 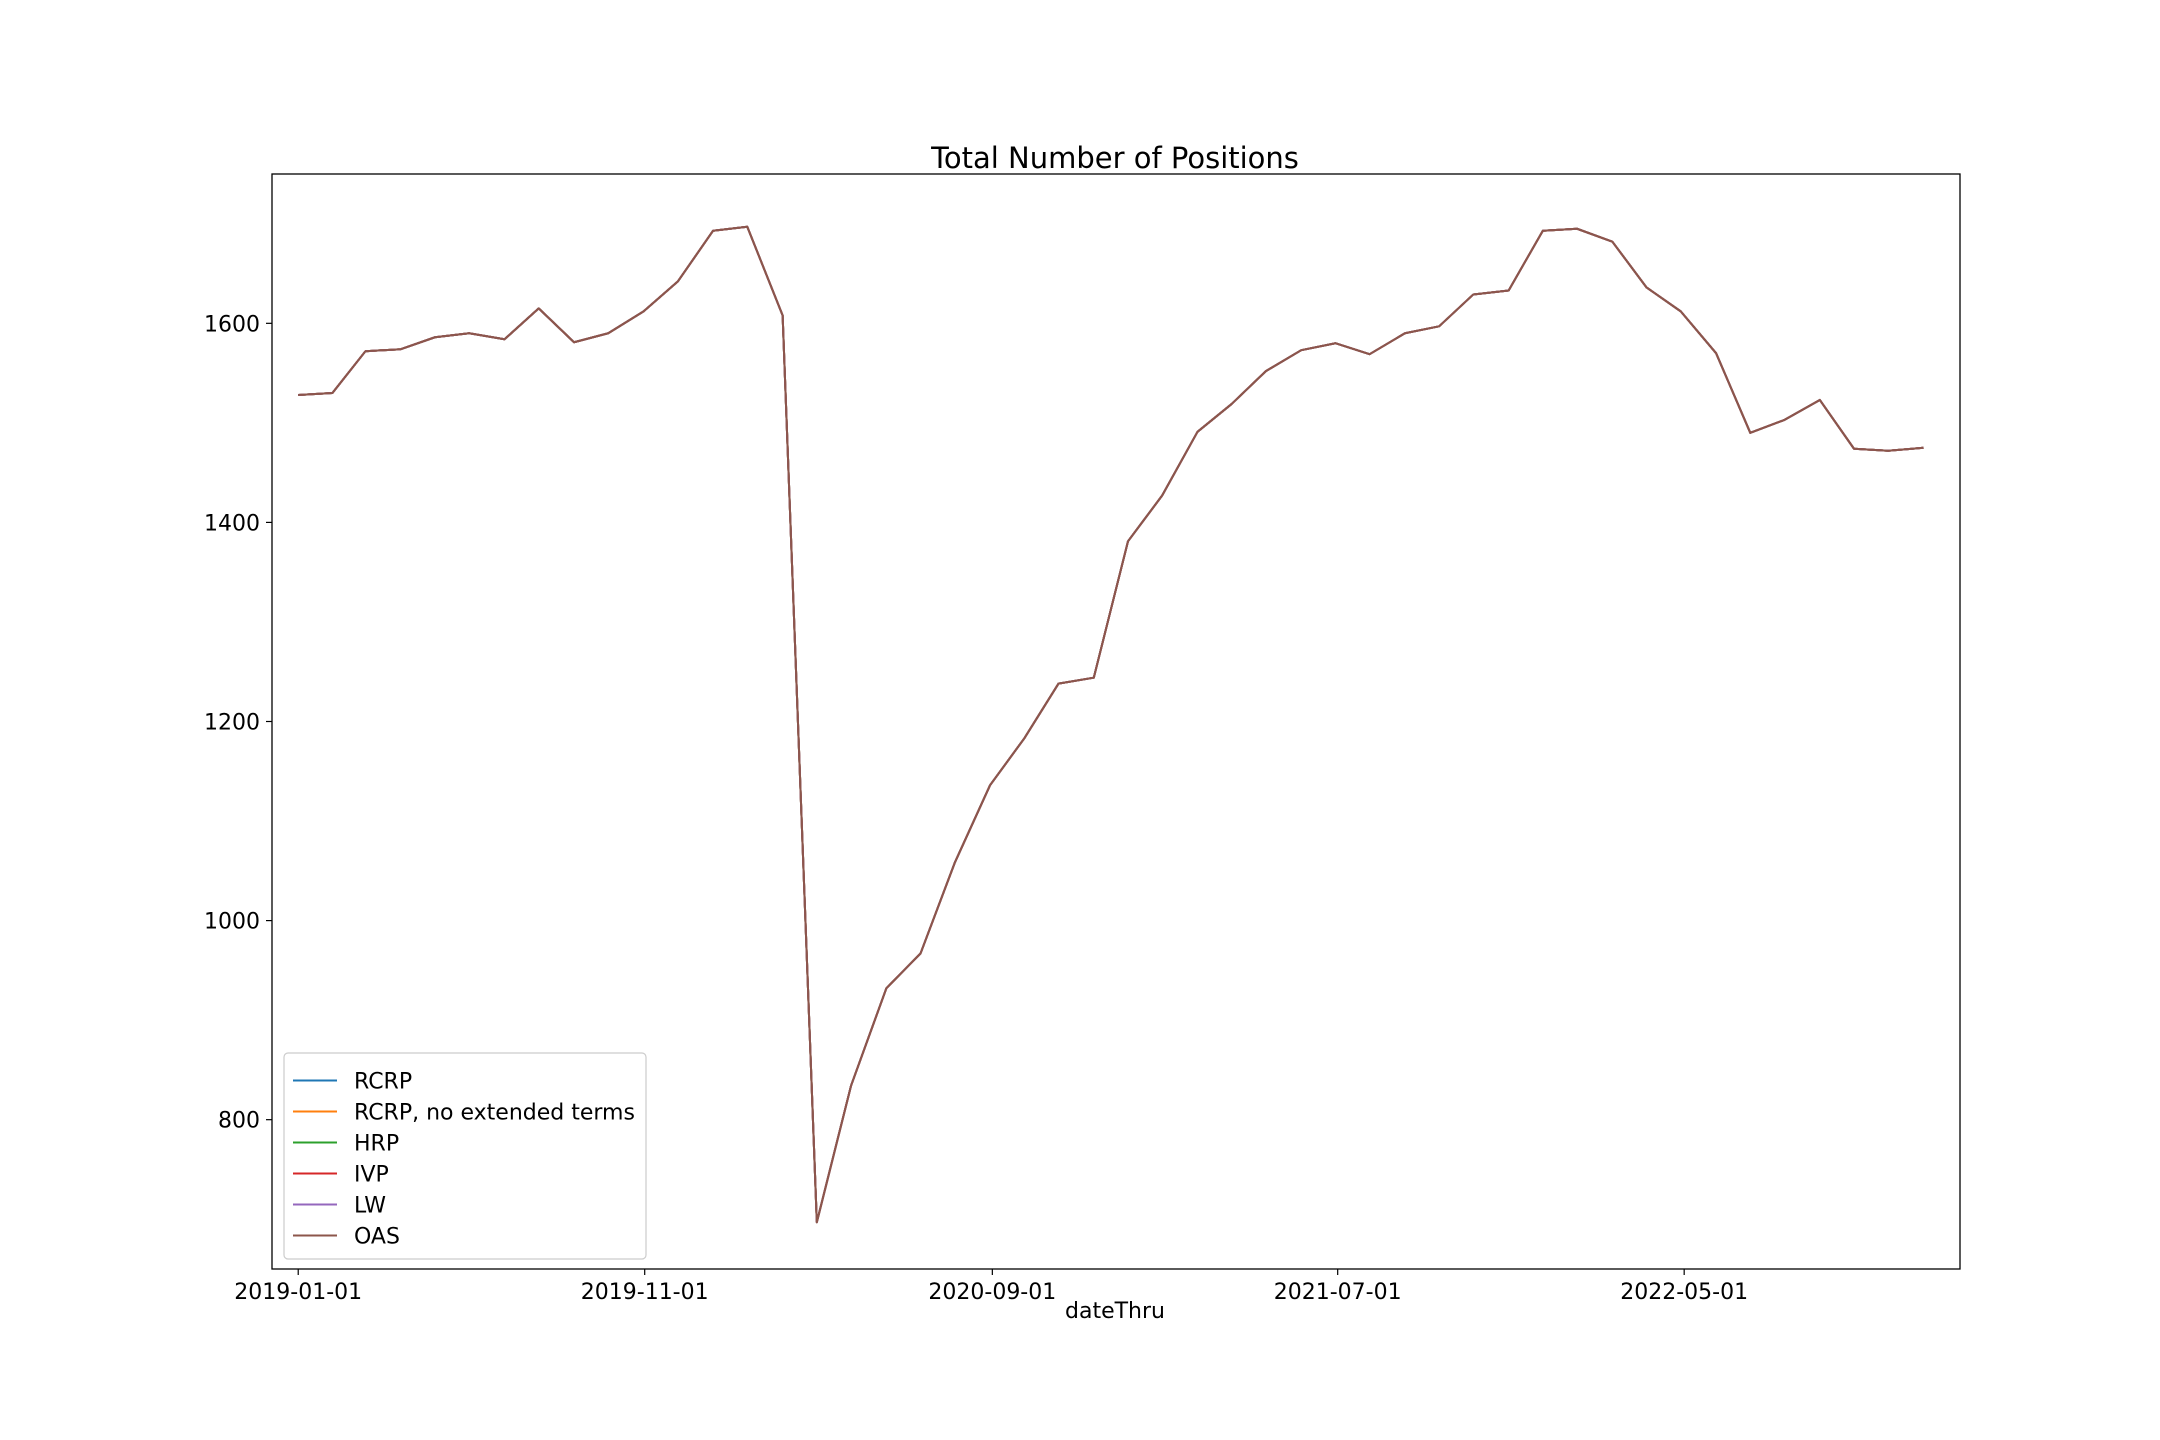 I want to click on legend-label: RCRP, so click(x=383, y=1082).